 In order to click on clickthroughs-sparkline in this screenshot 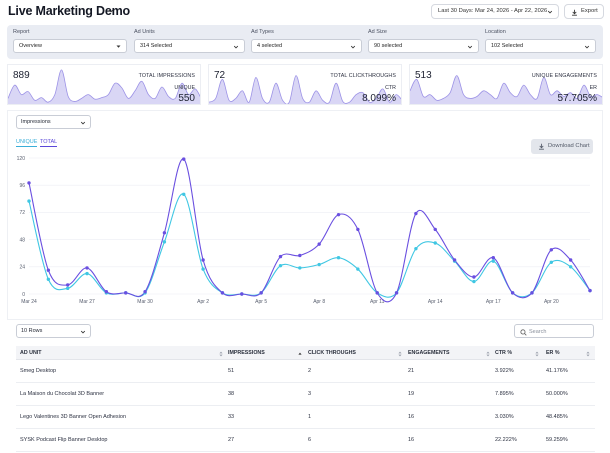, I will do `click(305, 89)`.